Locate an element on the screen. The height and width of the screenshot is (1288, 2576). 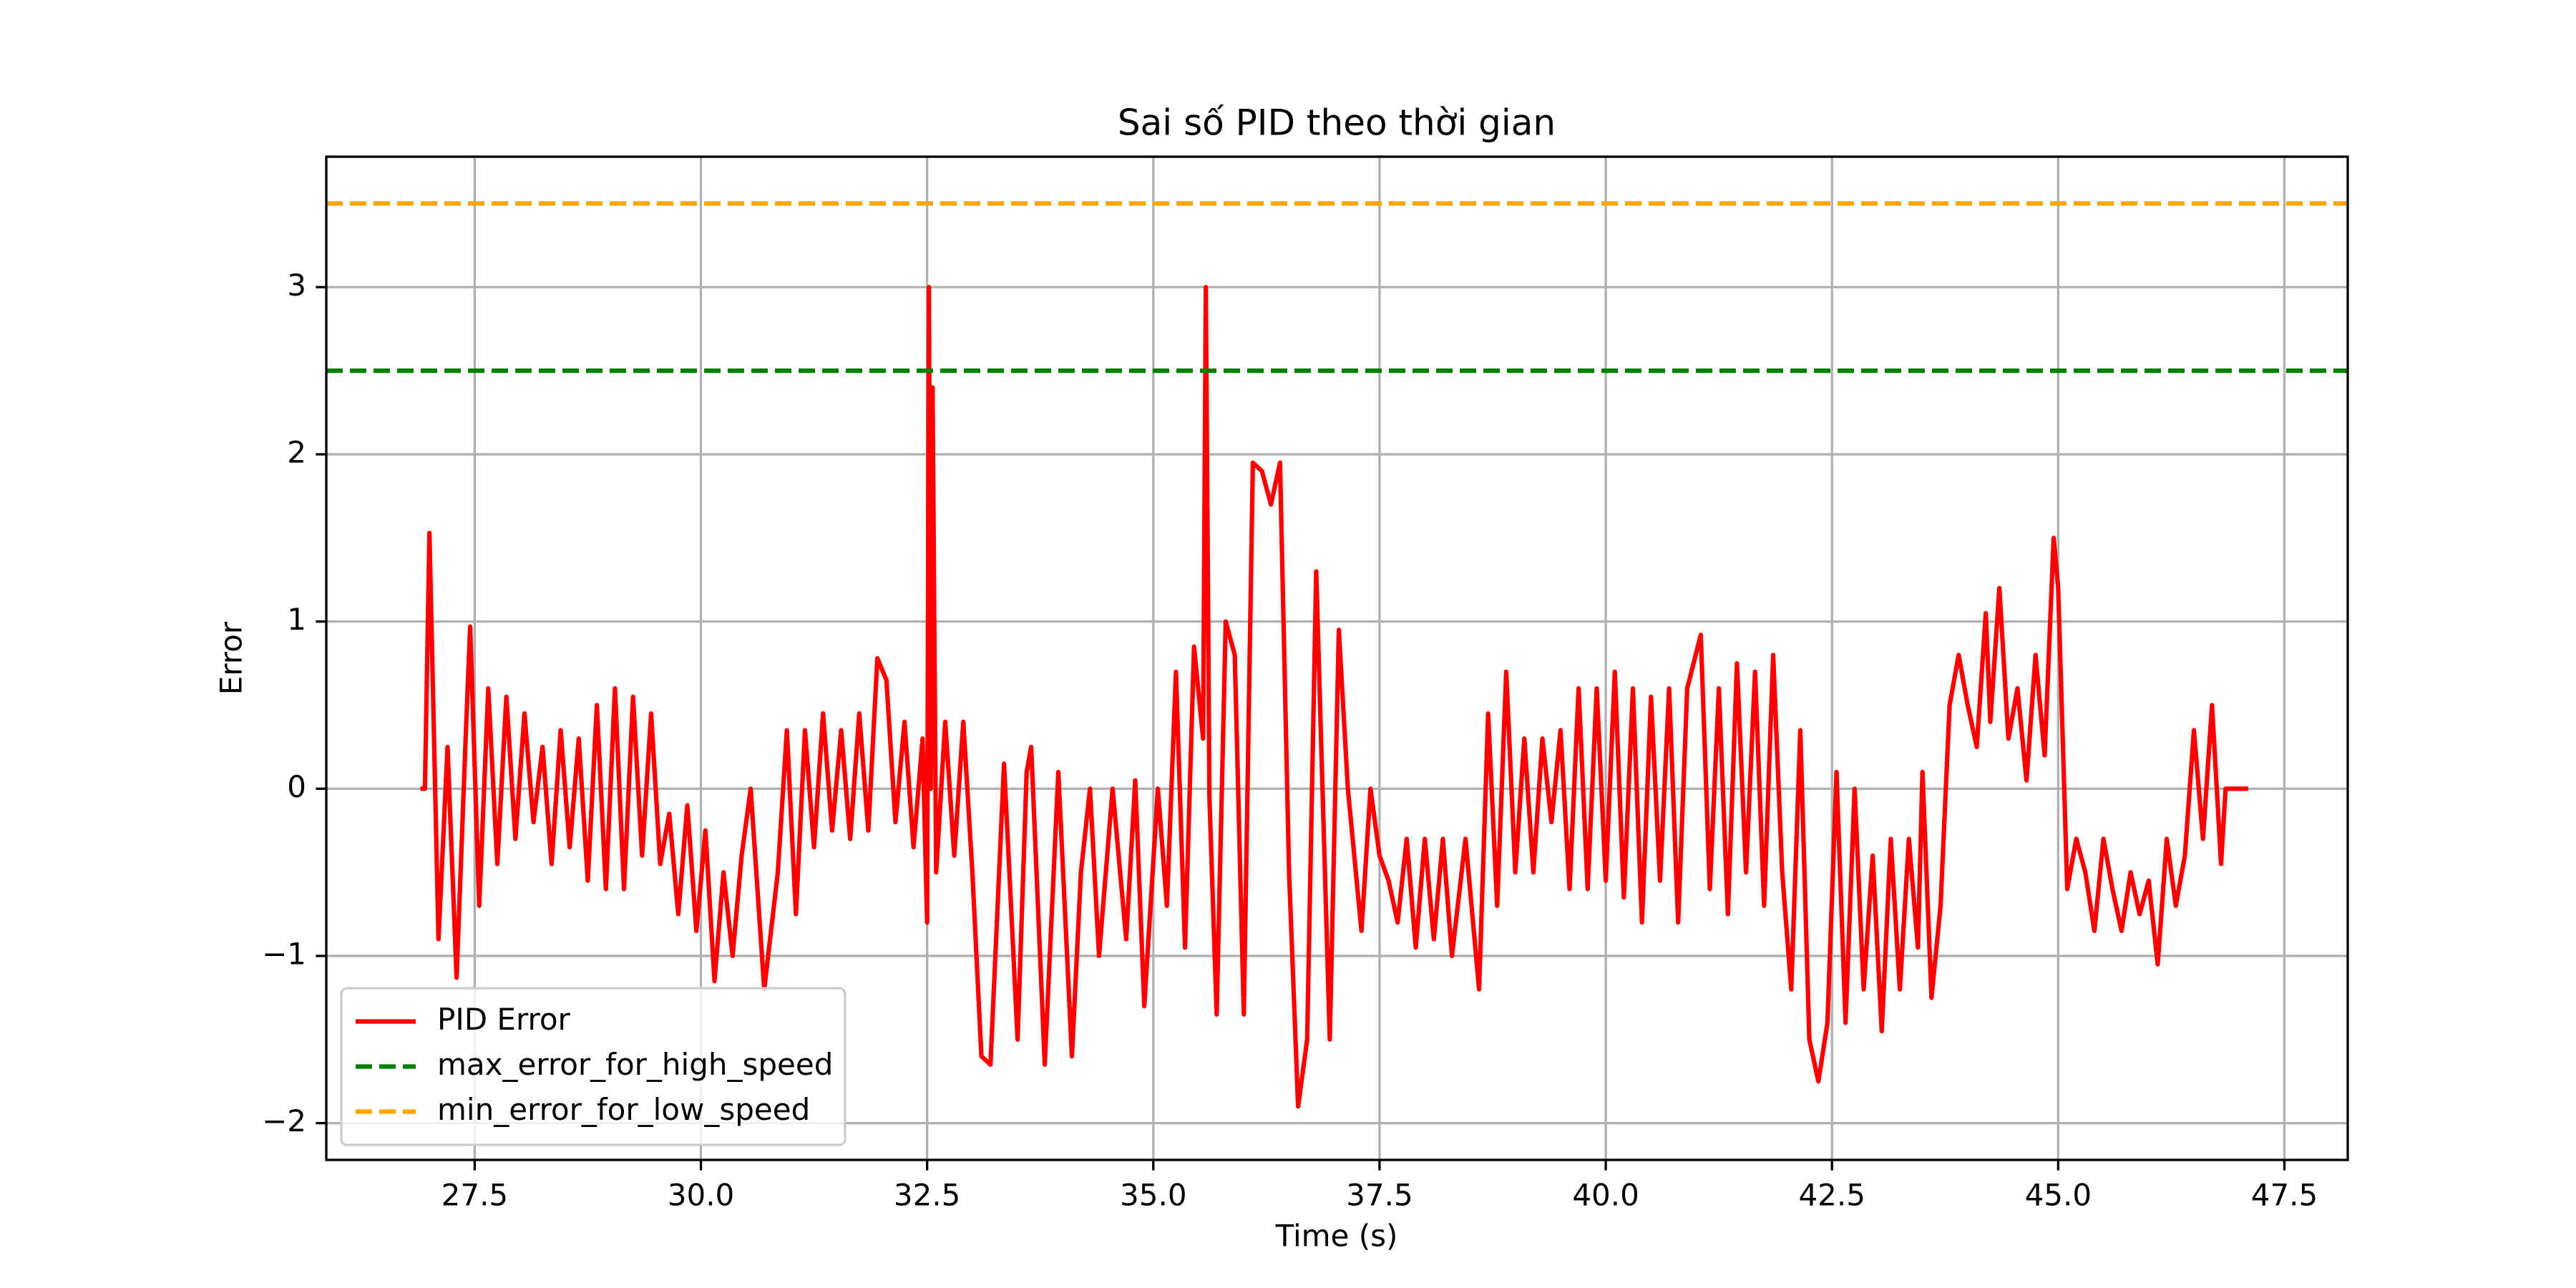
y-tick-label: 1 is located at coordinates (296, 619).